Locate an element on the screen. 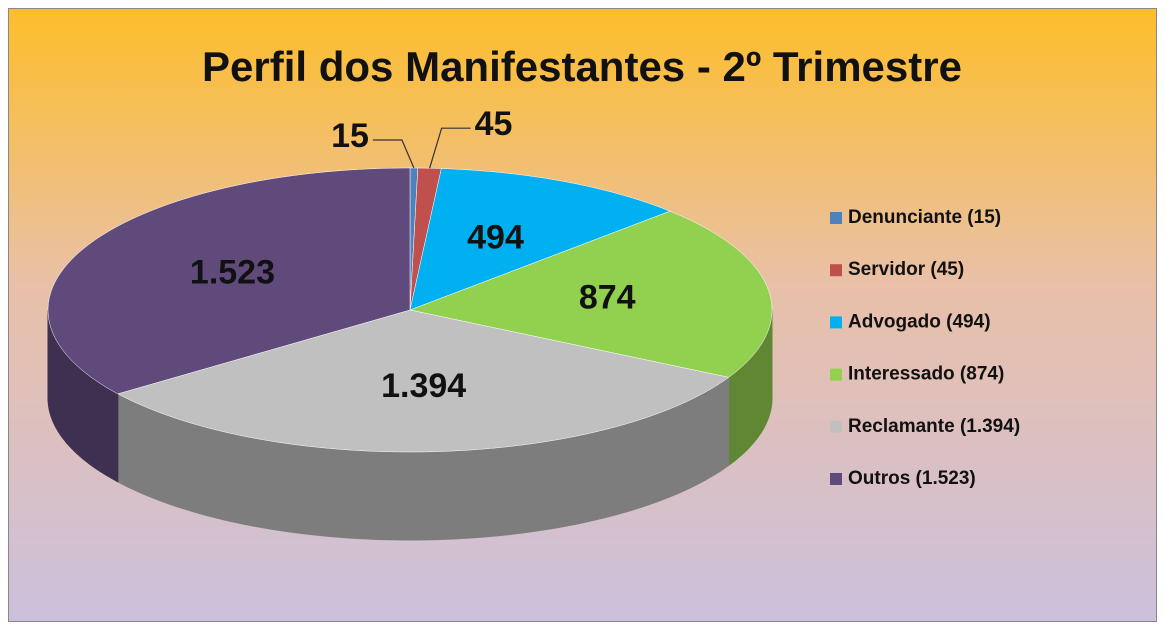 The height and width of the screenshot is (630, 1165). data-label: 874 is located at coordinates (607, 297).